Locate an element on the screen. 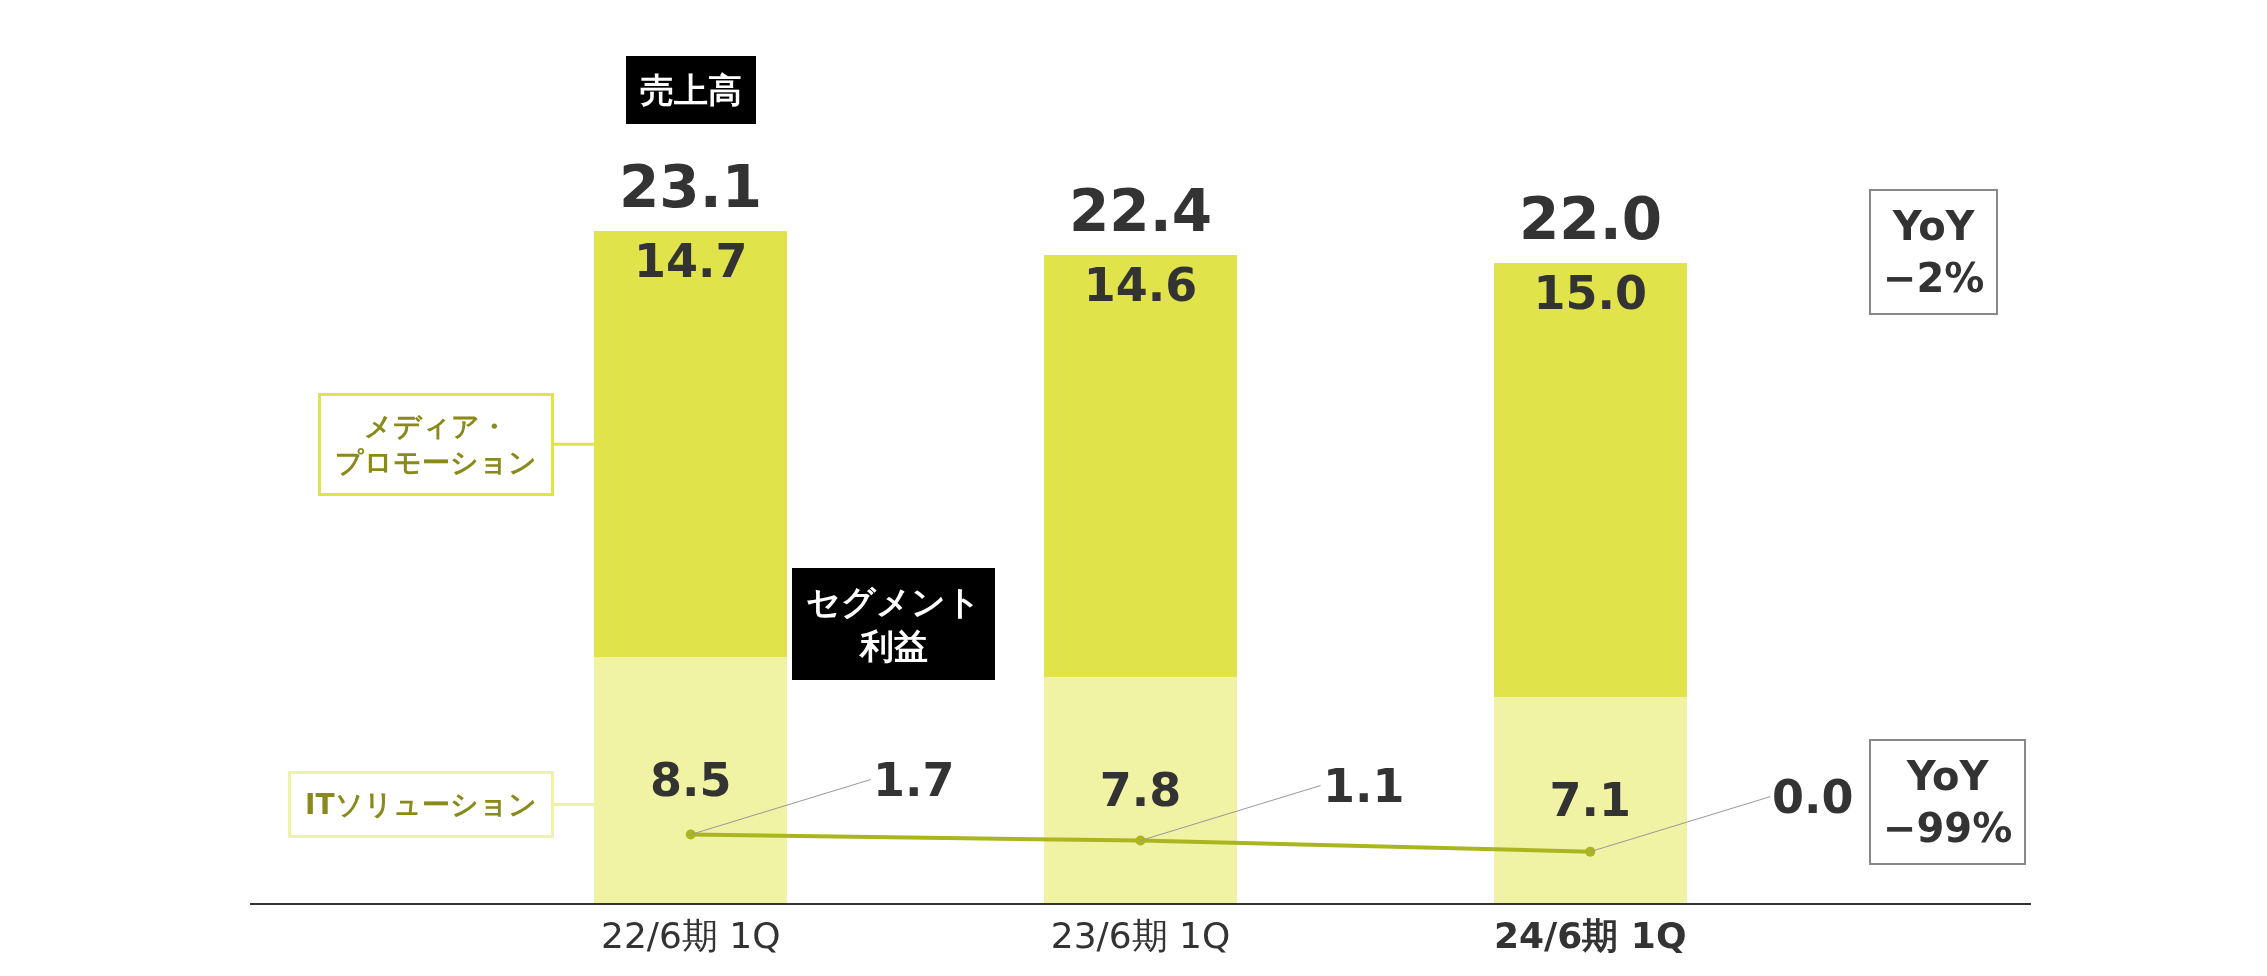 The width and height of the screenshot is (2267, 976). x-tick-label: 22/6期 1Q is located at coordinates (690, 936).